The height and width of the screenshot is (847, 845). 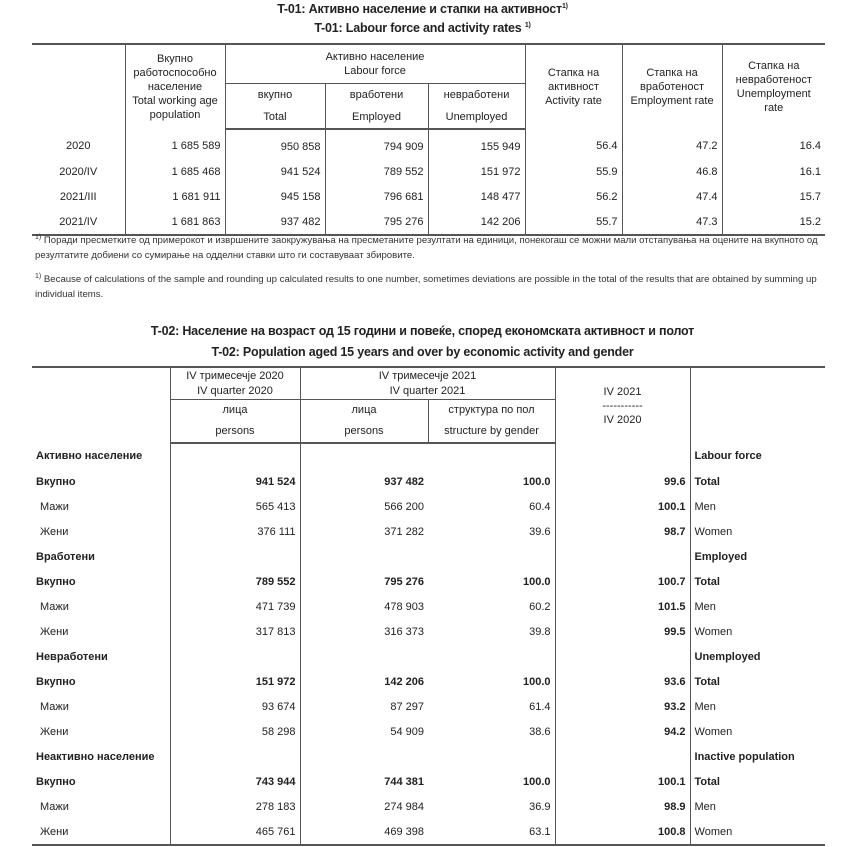 I want to click on header-structure: структура по пол structure by gender, so click(x=491, y=421).